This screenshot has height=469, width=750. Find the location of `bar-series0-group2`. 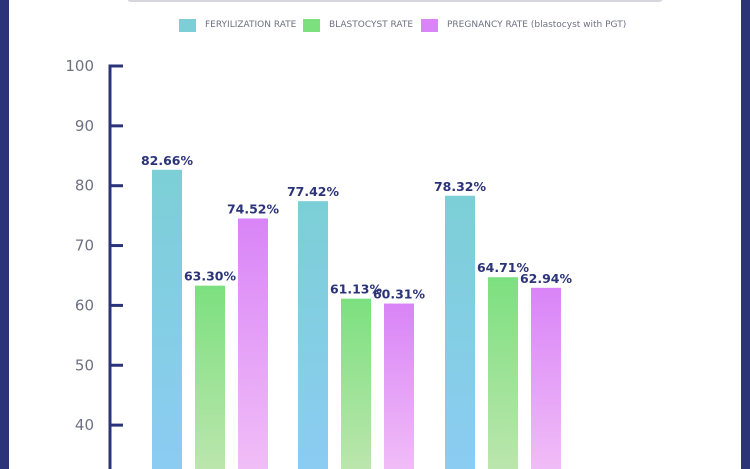

bar-series0-group2 is located at coordinates (460, 332).